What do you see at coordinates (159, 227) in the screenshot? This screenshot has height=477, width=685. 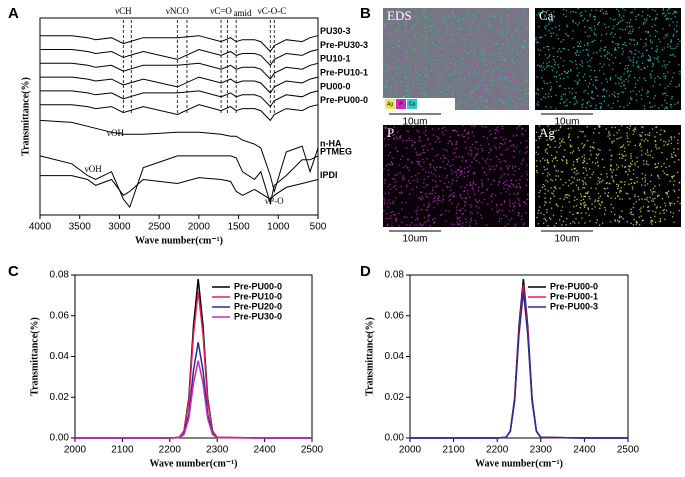 I see `x-tick-label: 2500` at bounding box center [159, 227].